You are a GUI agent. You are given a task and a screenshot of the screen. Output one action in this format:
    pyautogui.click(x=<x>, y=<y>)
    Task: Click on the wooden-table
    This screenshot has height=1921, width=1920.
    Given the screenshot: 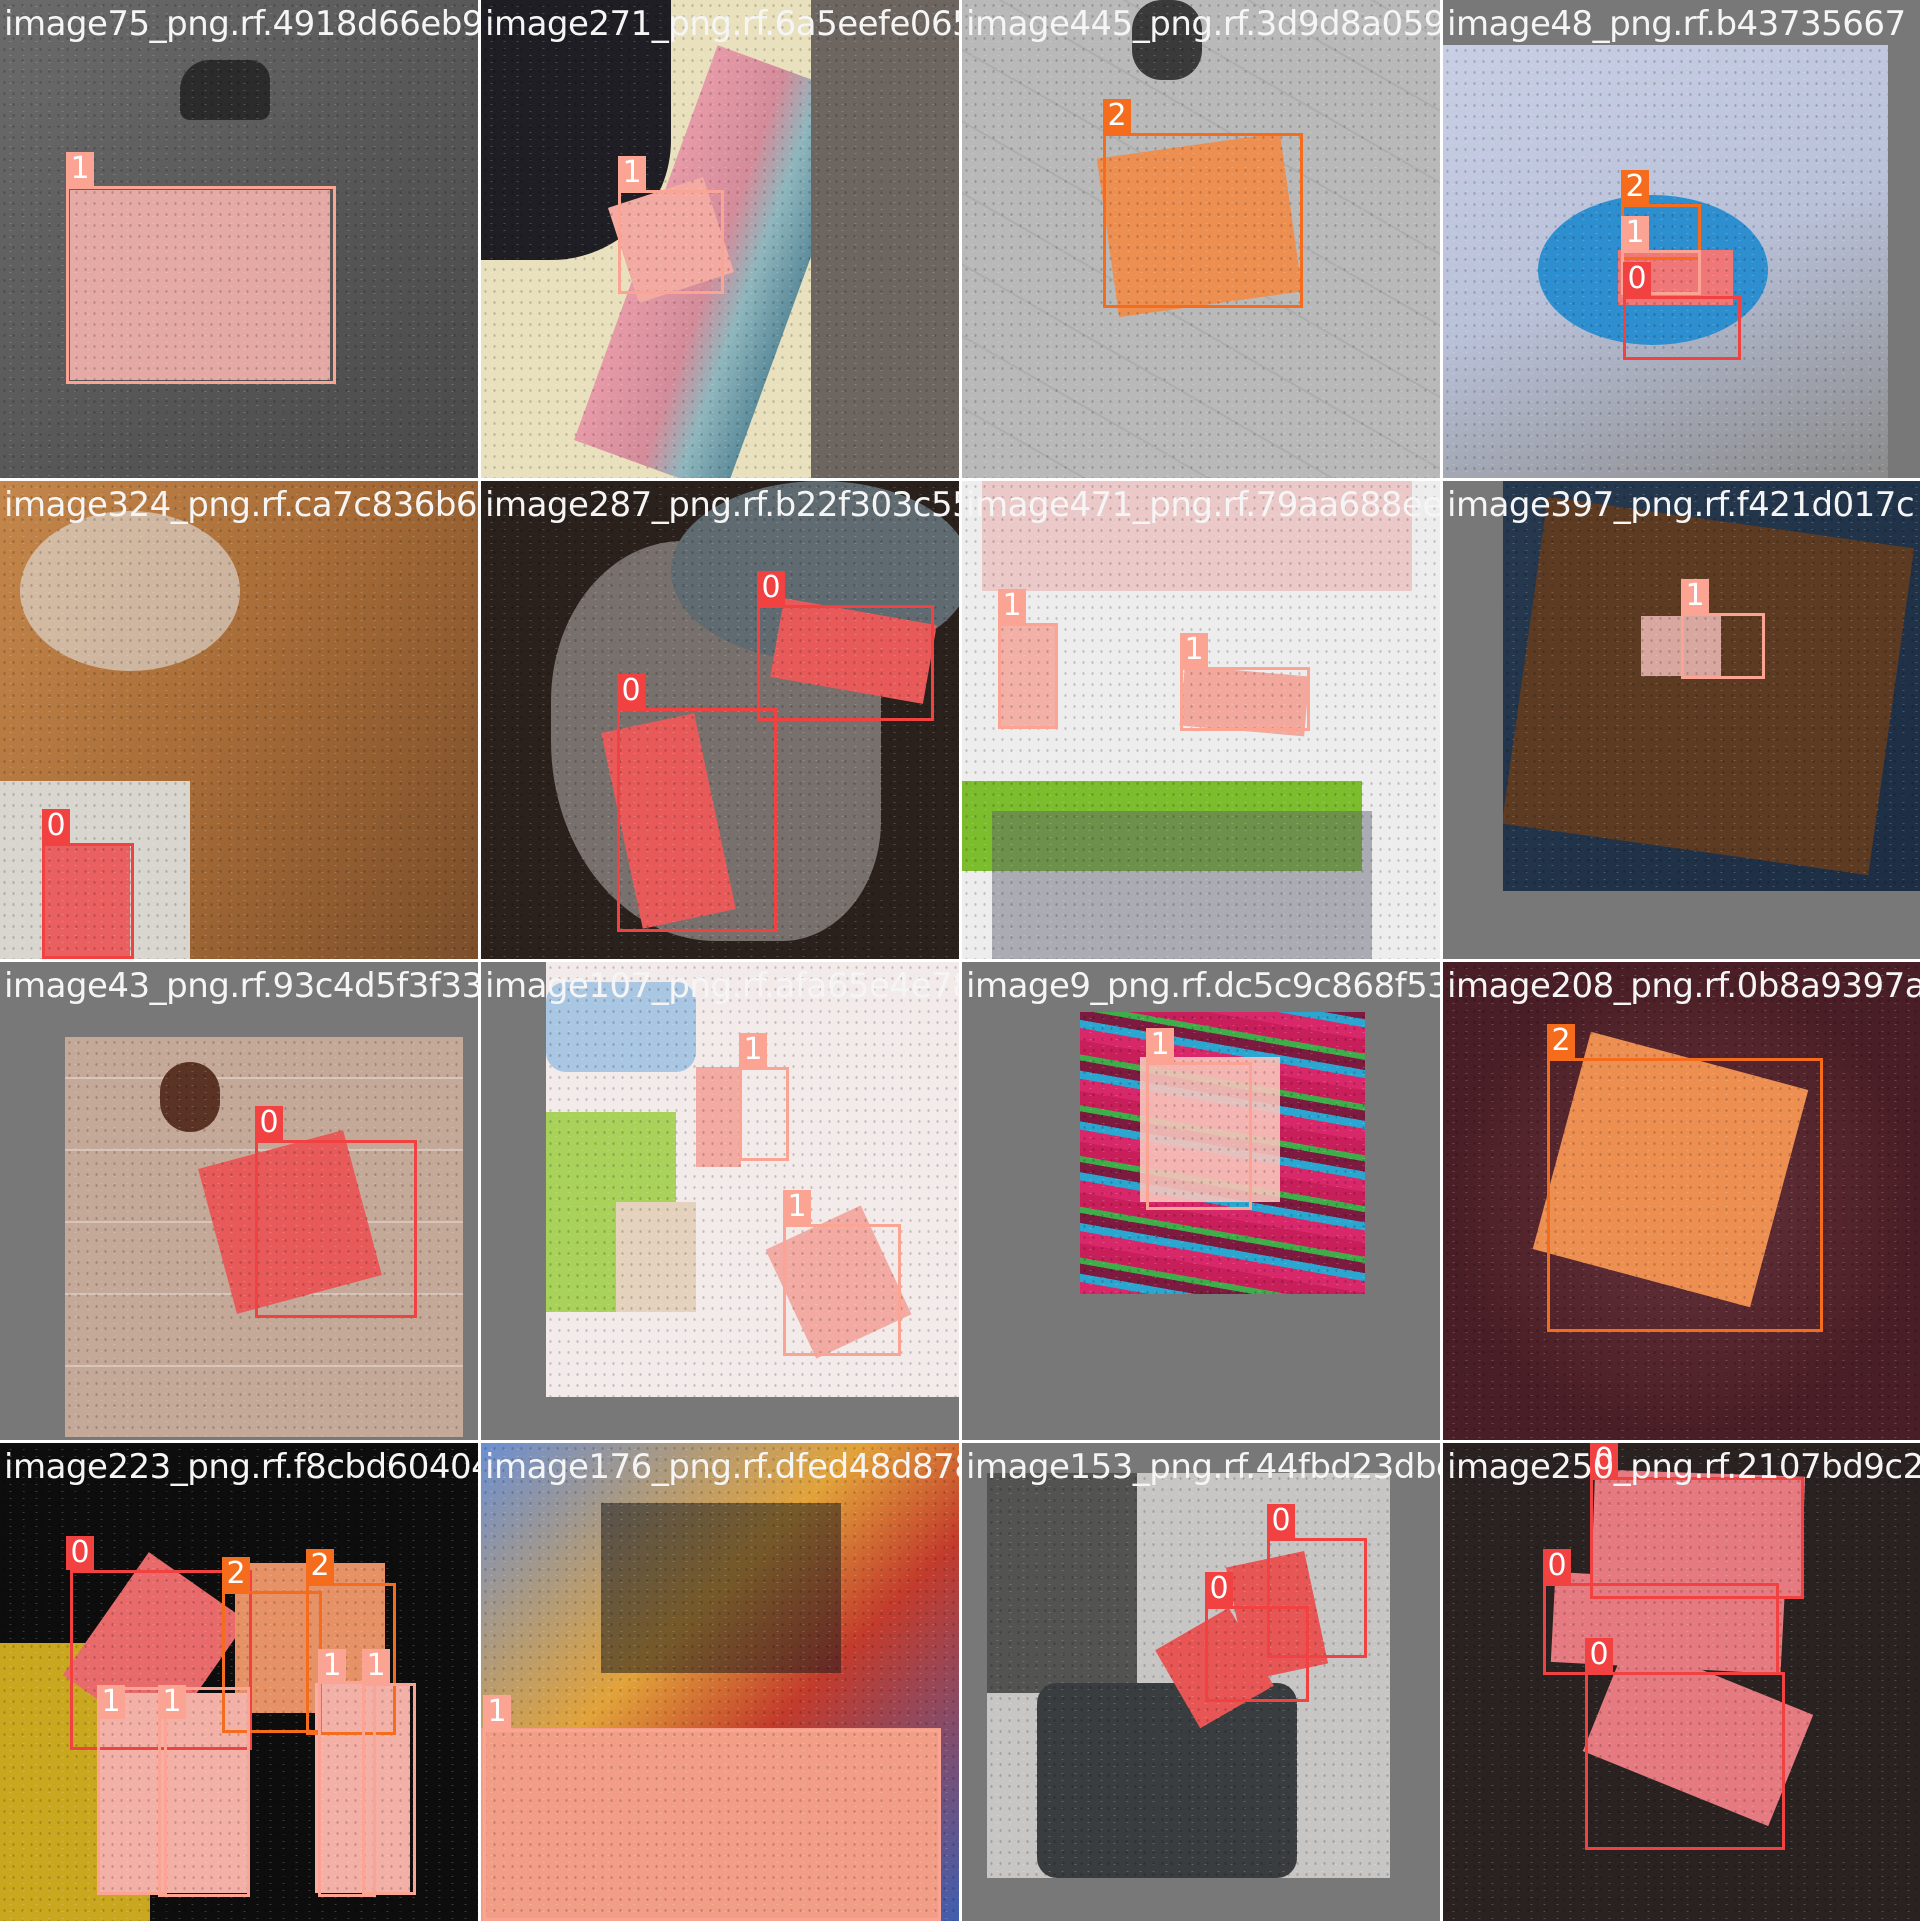 What is the action you would take?
    pyautogui.click(x=885, y=239)
    